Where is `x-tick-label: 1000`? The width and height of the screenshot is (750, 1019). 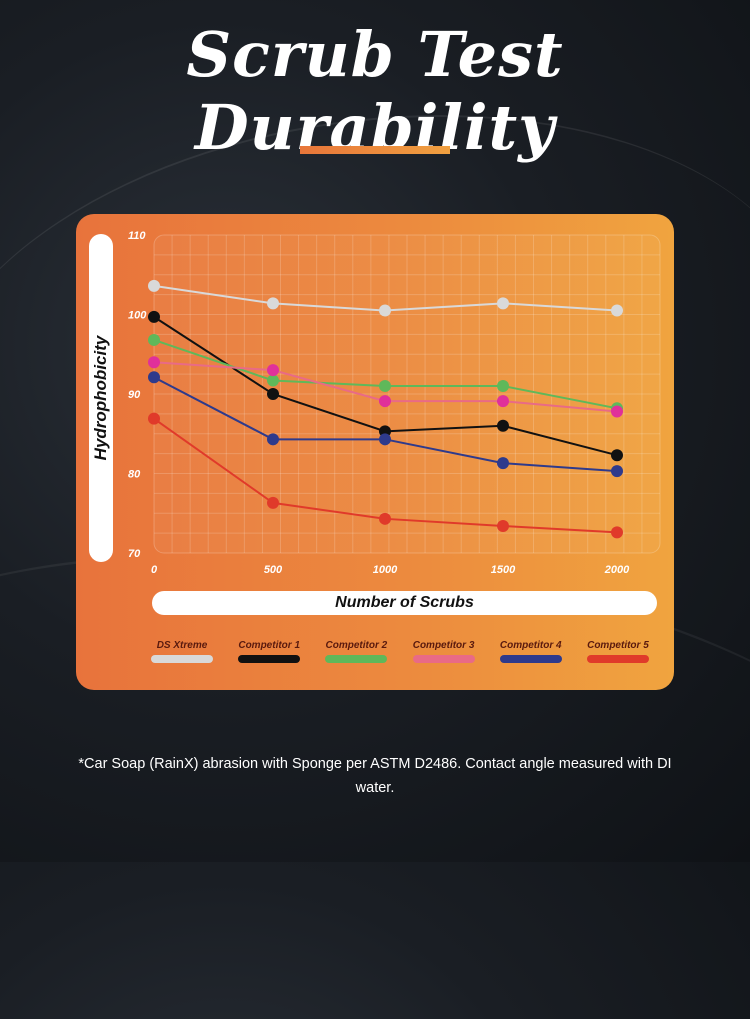 x-tick-label: 1000 is located at coordinates (385, 570).